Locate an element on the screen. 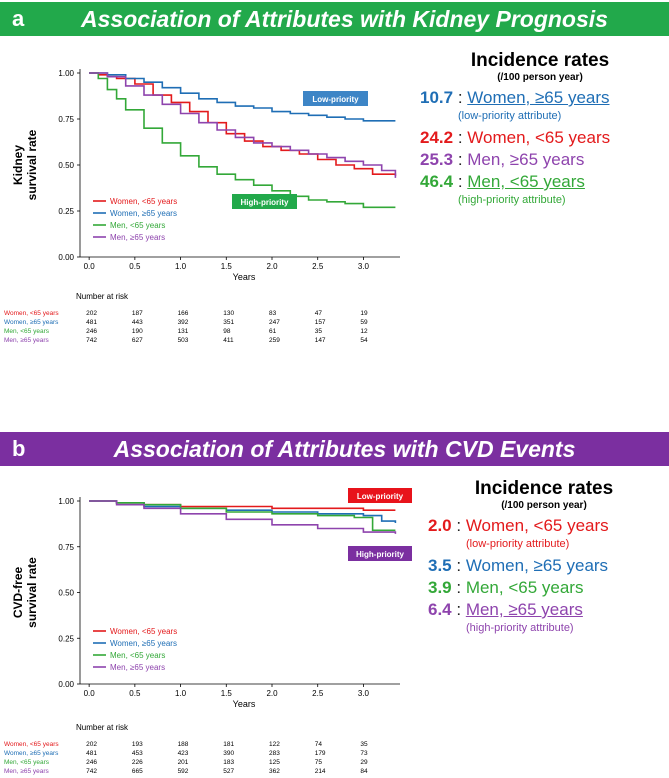  risk-cell: 84 is located at coordinates (364, 771).